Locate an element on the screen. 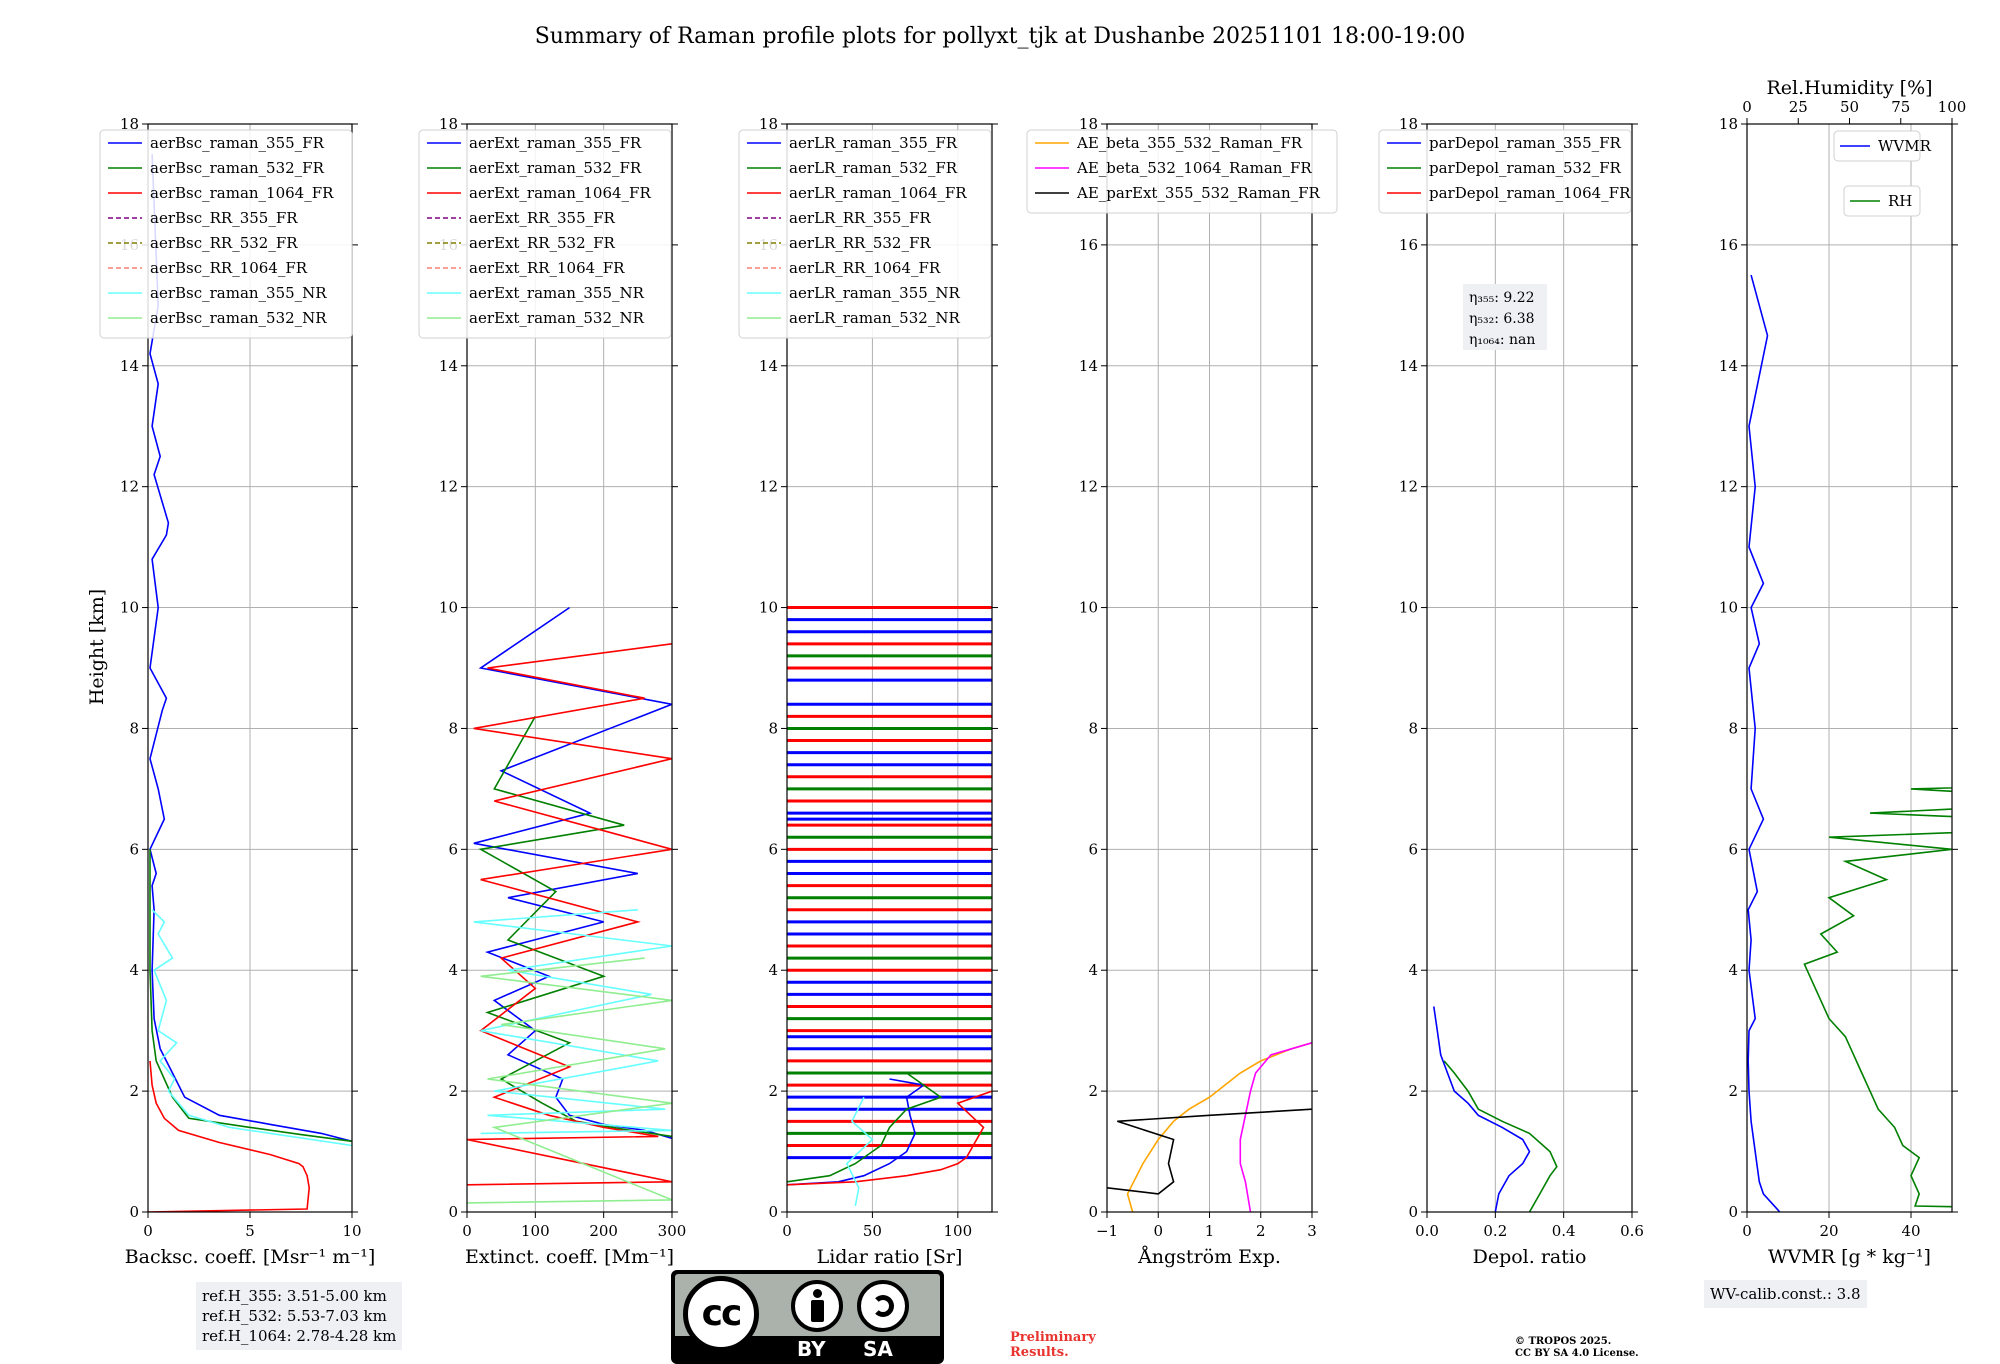 This screenshot has width=2000, height=1364. legend-label: aerBsc_raman_355_FR is located at coordinates (237, 143).